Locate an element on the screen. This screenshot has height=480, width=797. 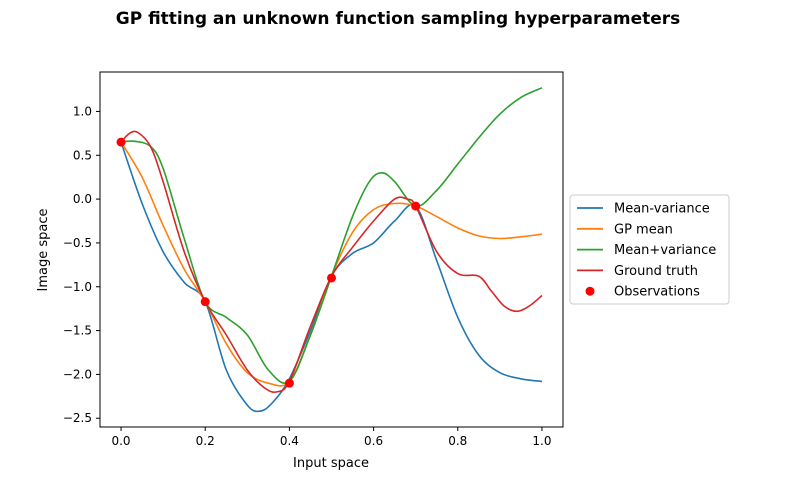
x-axis-label: Input space is located at coordinates (331, 463).